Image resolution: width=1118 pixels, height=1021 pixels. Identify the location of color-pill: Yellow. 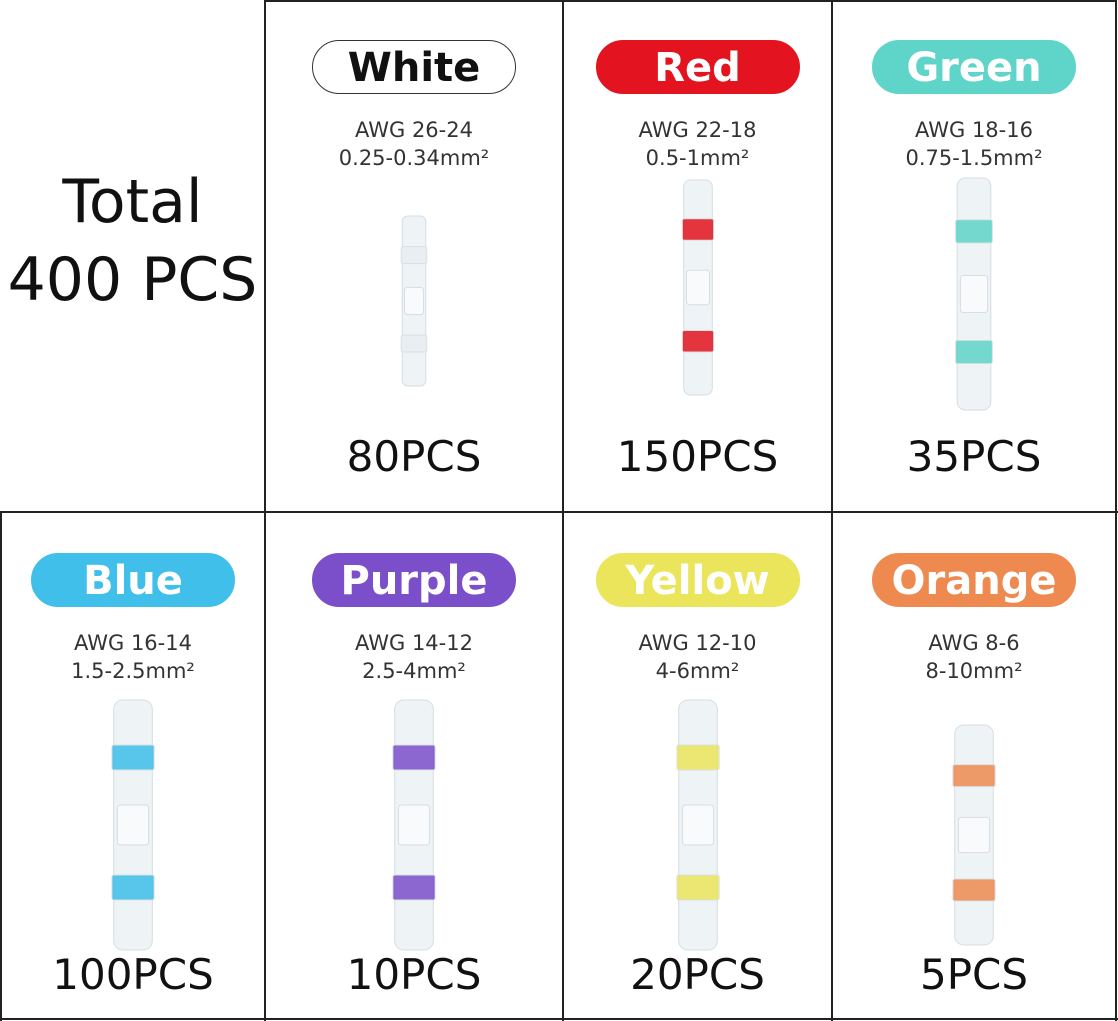
(697, 580).